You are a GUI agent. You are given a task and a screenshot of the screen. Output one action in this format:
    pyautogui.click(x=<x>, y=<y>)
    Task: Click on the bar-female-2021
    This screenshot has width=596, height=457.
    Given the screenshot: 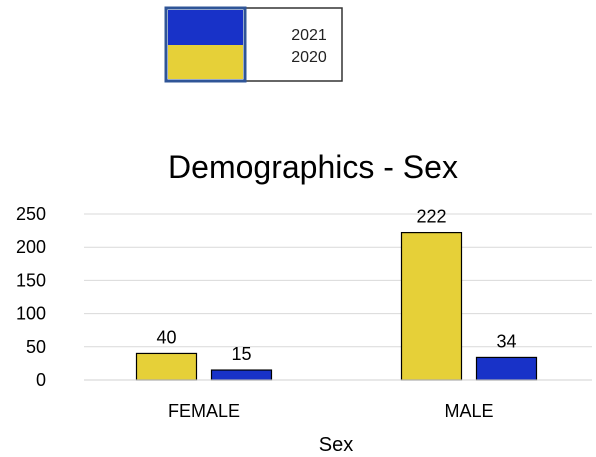 What is the action you would take?
    pyautogui.click(x=241, y=375)
    